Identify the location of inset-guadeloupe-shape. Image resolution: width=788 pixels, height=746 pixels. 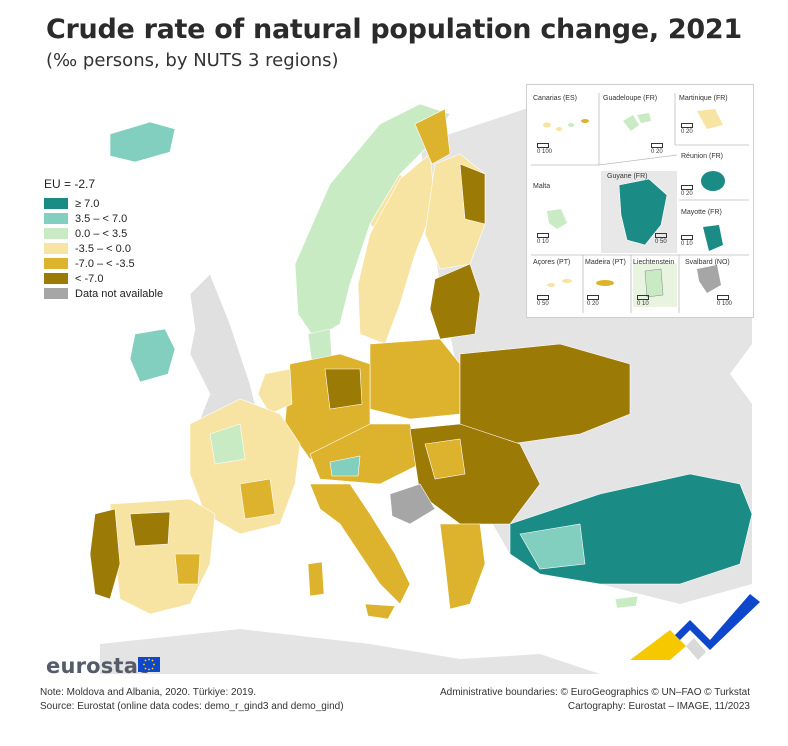
(631, 123).